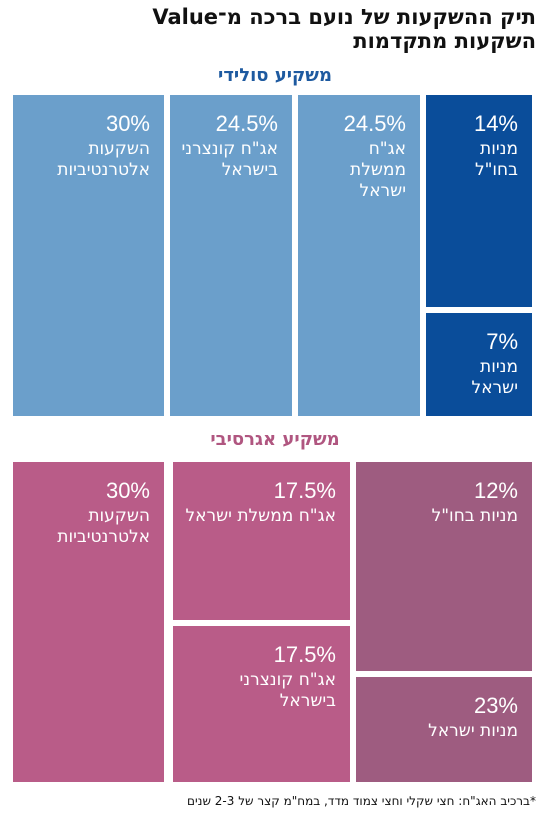 This screenshot has height=816, width=550. What do you see at coordinates (444, 566) in the screenshot?
I see `tile-foreign-stocks: 12% מניות בחו"ל` at bounding box center [444, 566].